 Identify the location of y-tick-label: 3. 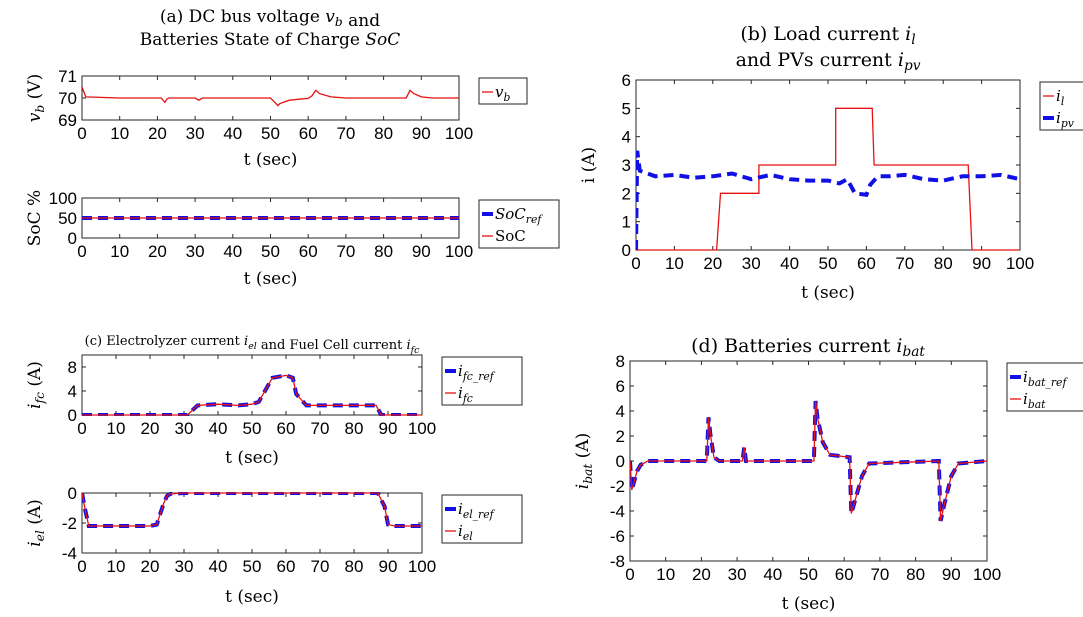
(626, 165).